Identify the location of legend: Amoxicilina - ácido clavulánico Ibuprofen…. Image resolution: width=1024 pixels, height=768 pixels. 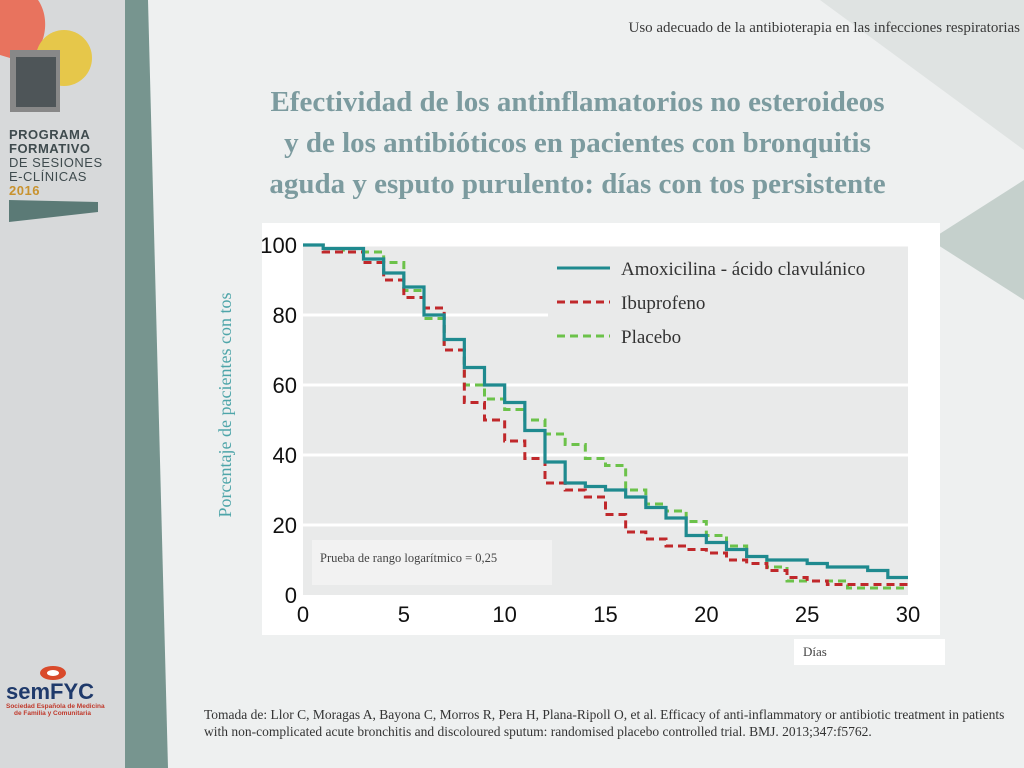
(711, 303).